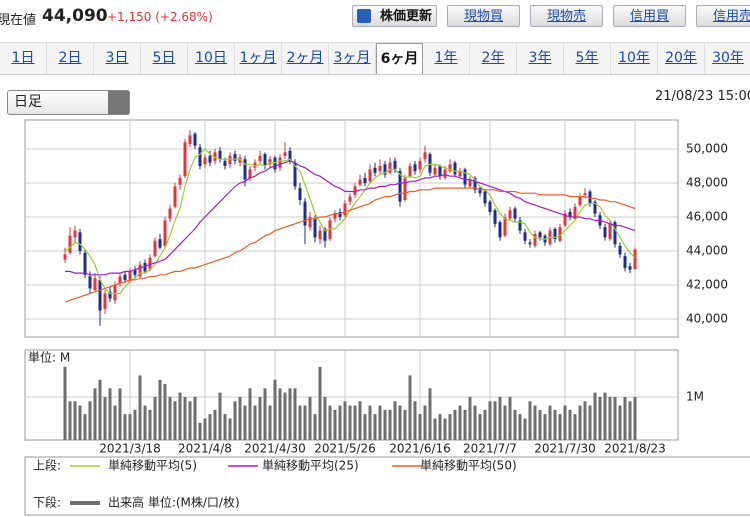 This screenshot has width=750, height=517. What do you see at coordinates (634, 58) in the screenshot?
I see `period-tab: 10年` at bounding box center [634, 58].